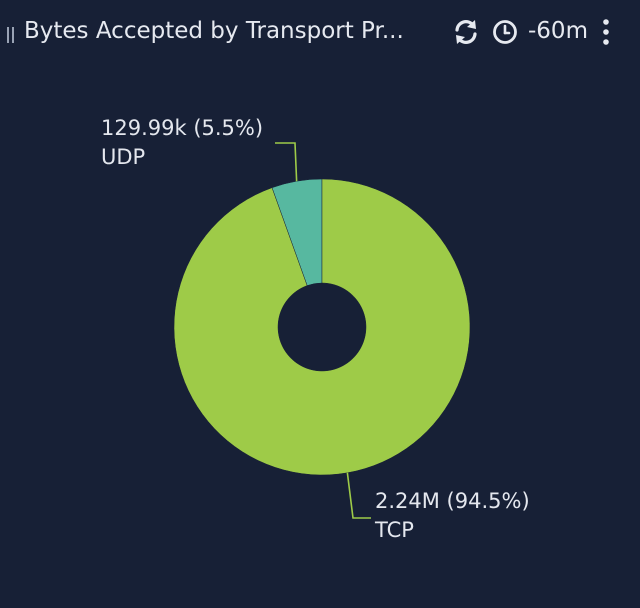 The height and width of the screenshot is (608, 640). I want to click on slice-name-tcp: TCP, so click(394, 530).